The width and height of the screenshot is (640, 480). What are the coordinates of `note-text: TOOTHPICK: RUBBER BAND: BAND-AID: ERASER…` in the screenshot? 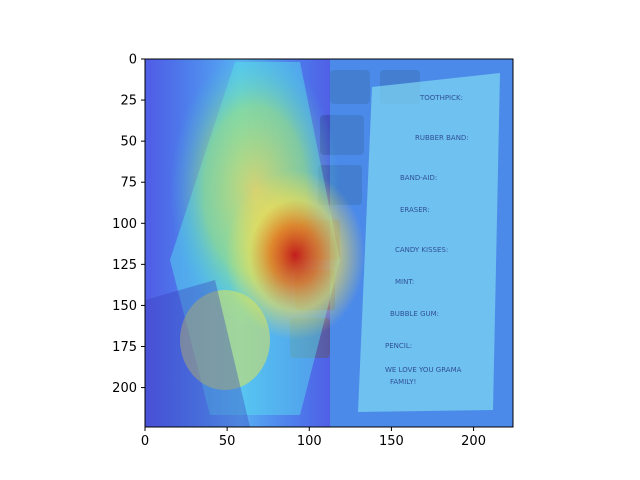 It's located at (427, 240).